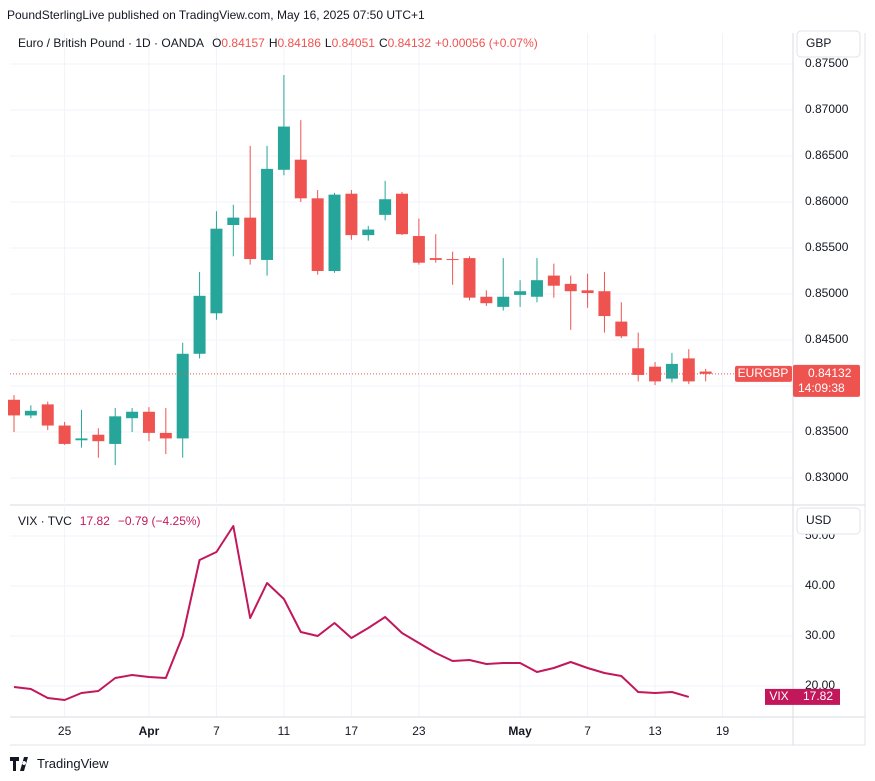  What do you see at coordinates (65, 731) in the screenshot?
I see `x-tick-label: 25` at bounding box center [65, 731].